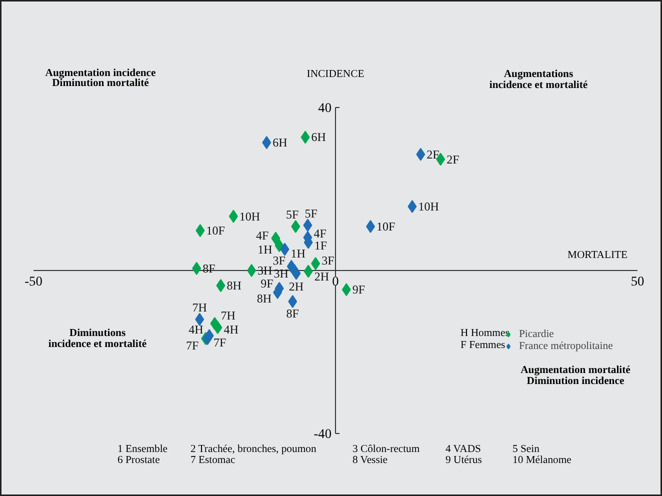 This screenshot has width=662, height=496. I want to click on text: Augmentations, so click(539, 74).